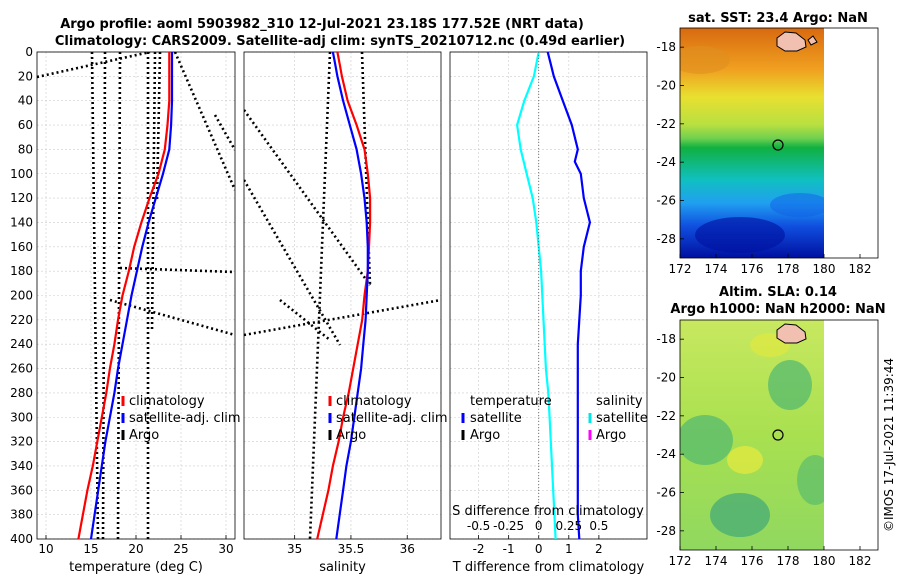 The image size is (900, 580). I want to click on sla_map-xtick-label: 180, so click(824, 561).